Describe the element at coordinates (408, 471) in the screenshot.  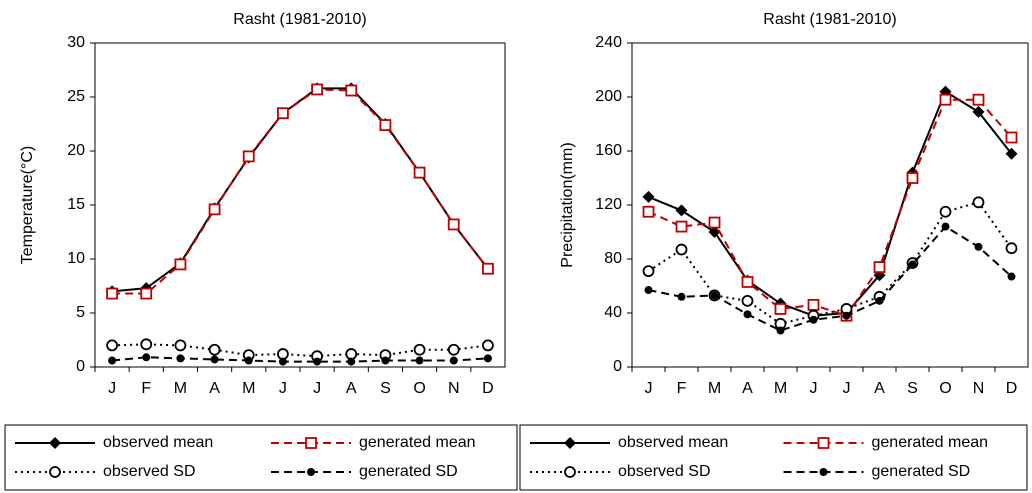
I see `legend-label: generated SD` at that location.